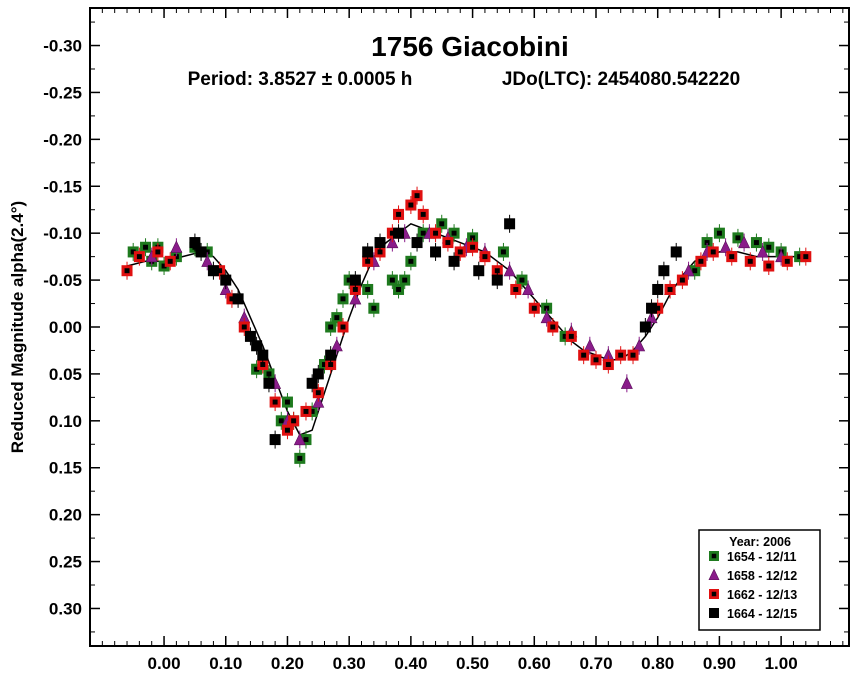 This screenshot has height=678, width=865. Describe the element at coordinates (62, 233) in the screenshot. I see `y-tick-label: -0.10` at that location.